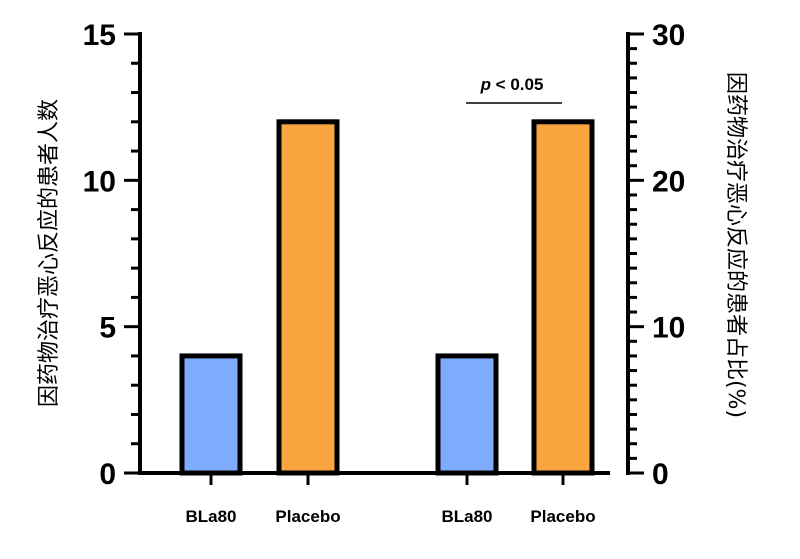 The image size is (800, 559). I want to click on p-symbol: p, so click(485, 84).